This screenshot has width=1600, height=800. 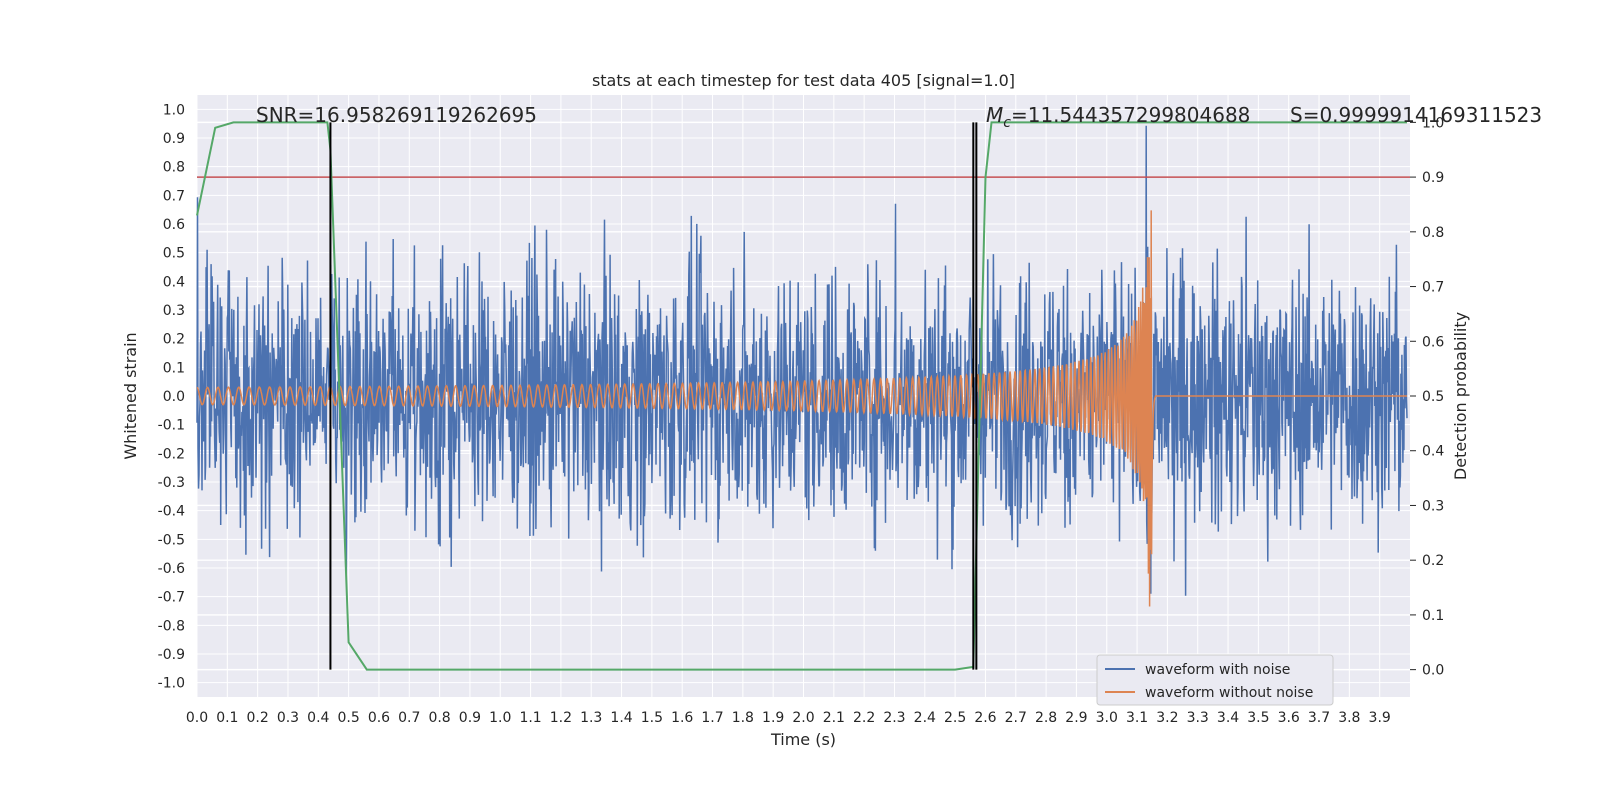 What do you see at coordinates (318, 718) in the screenshot?
I see `x-tick-label: 0.4` at bounding box center [318, 718].